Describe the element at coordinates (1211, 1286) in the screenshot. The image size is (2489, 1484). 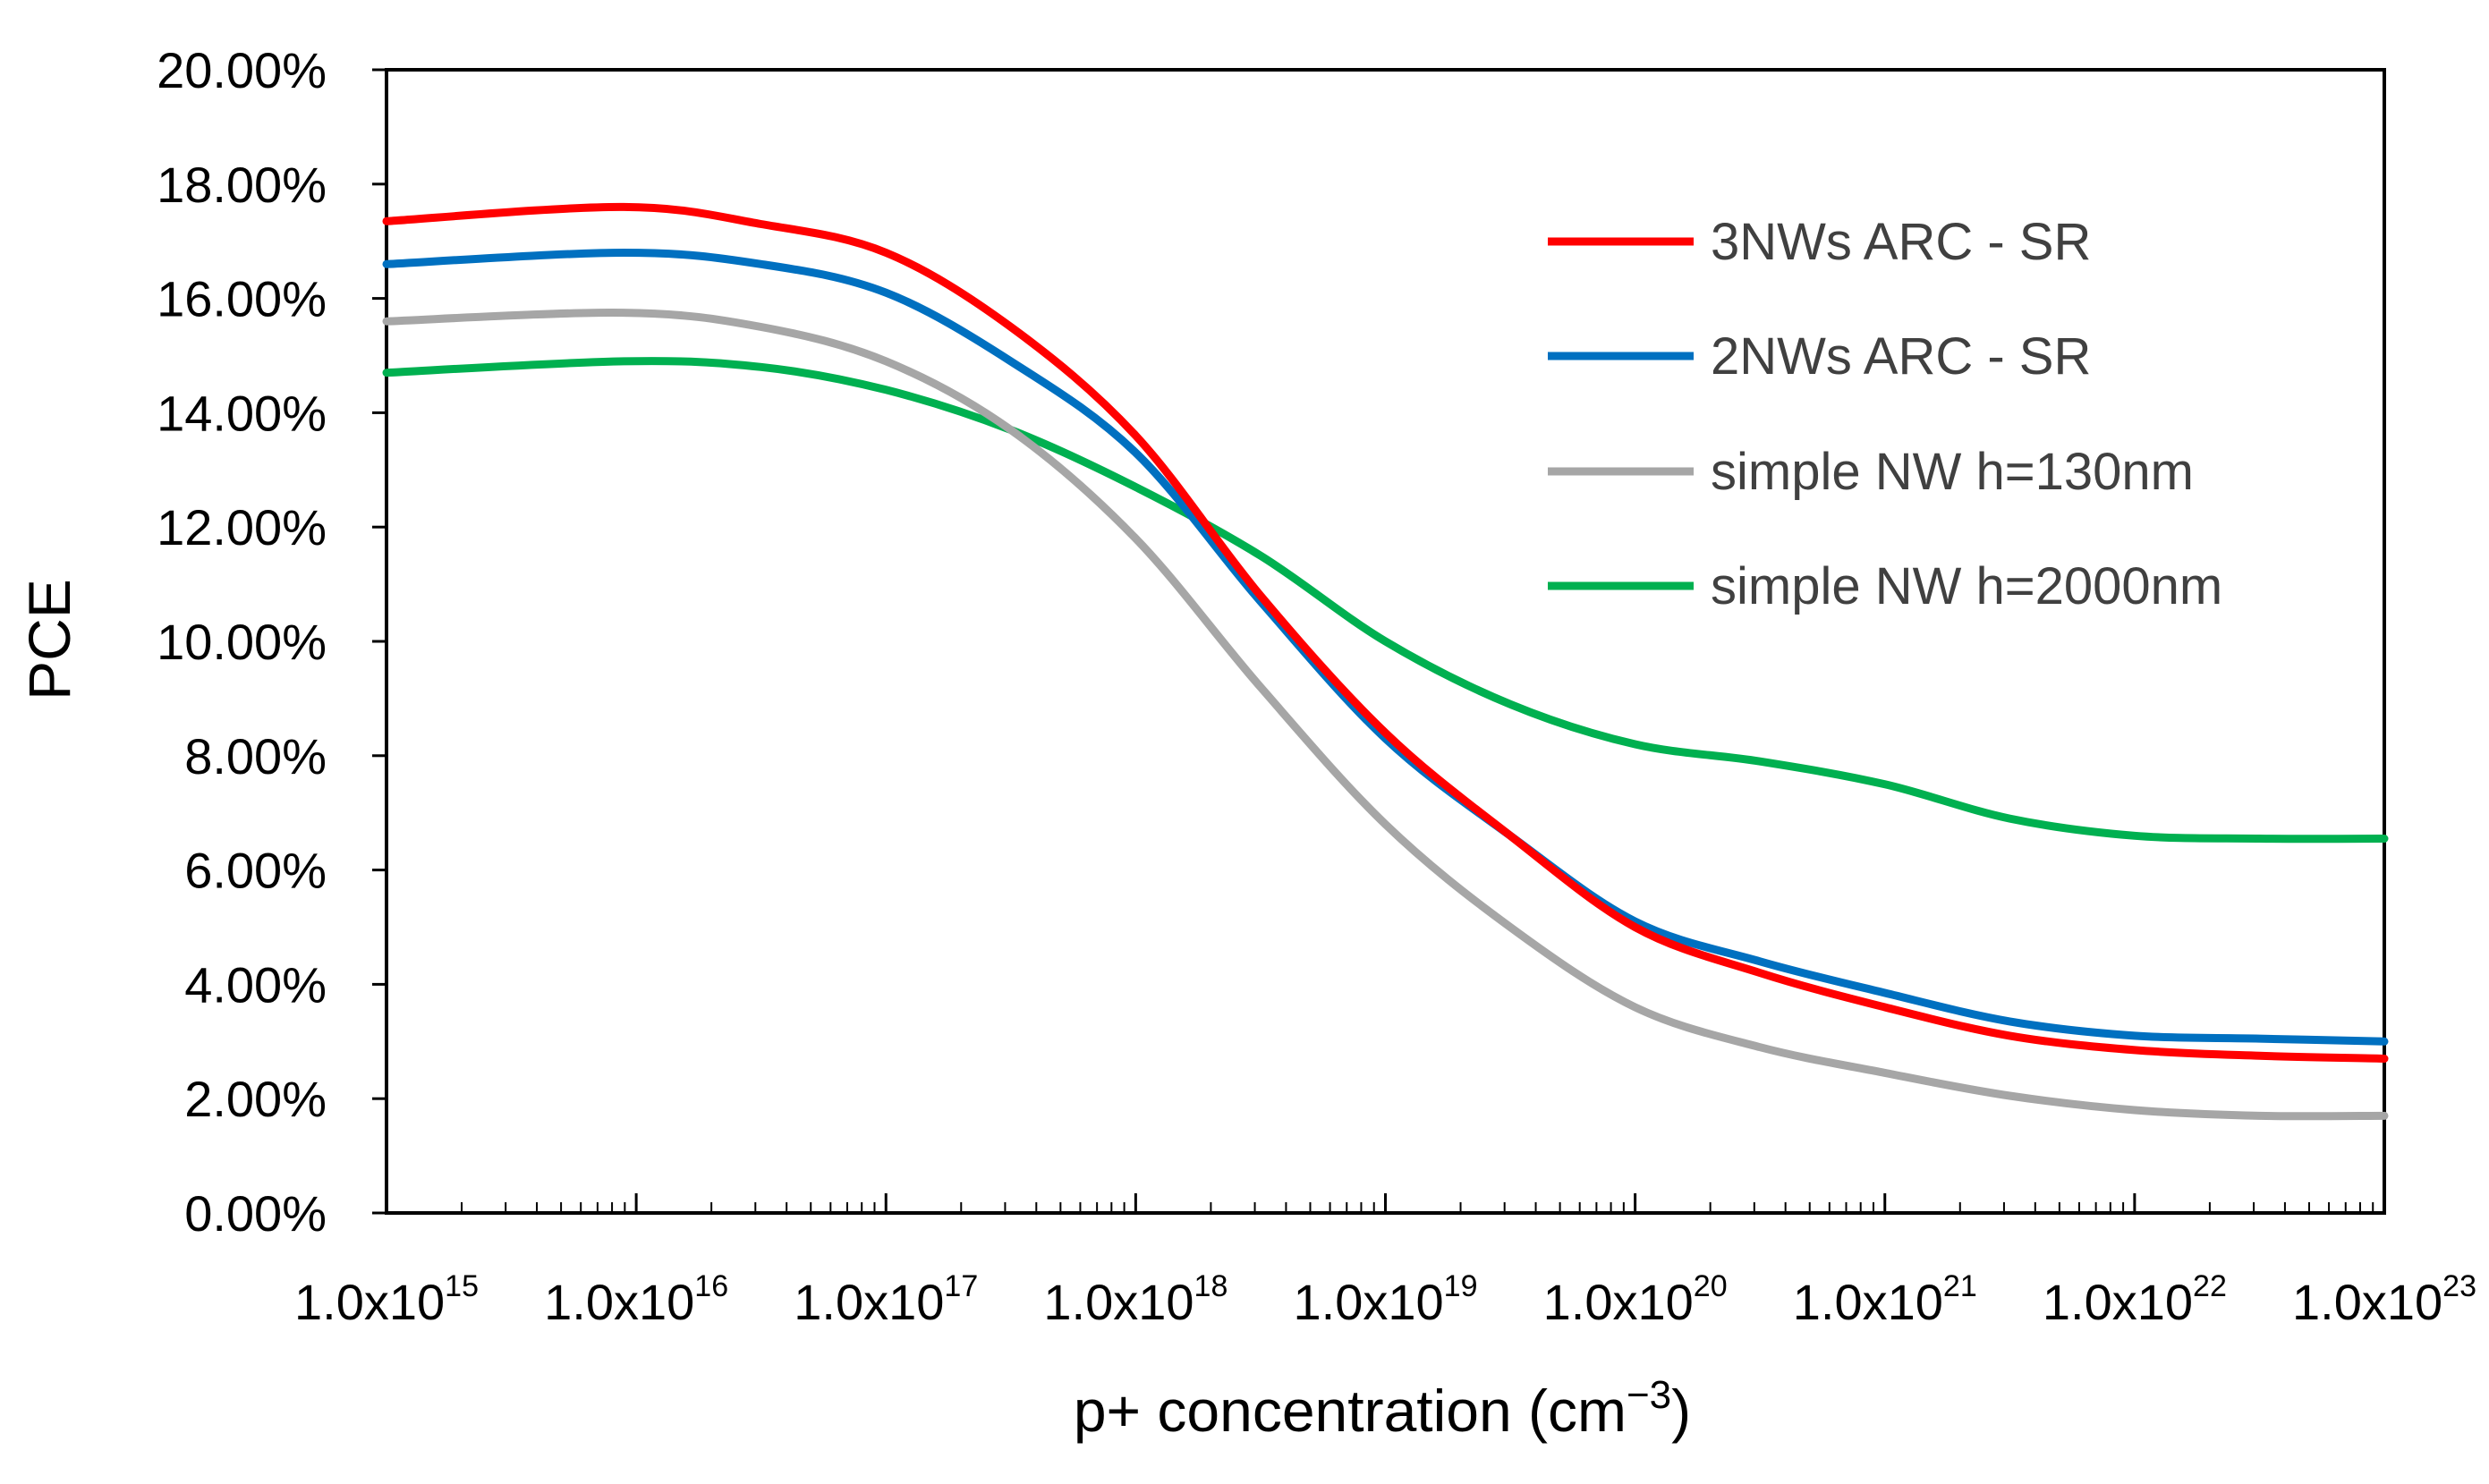
I see `x-tick-exponent: 18` at that location.